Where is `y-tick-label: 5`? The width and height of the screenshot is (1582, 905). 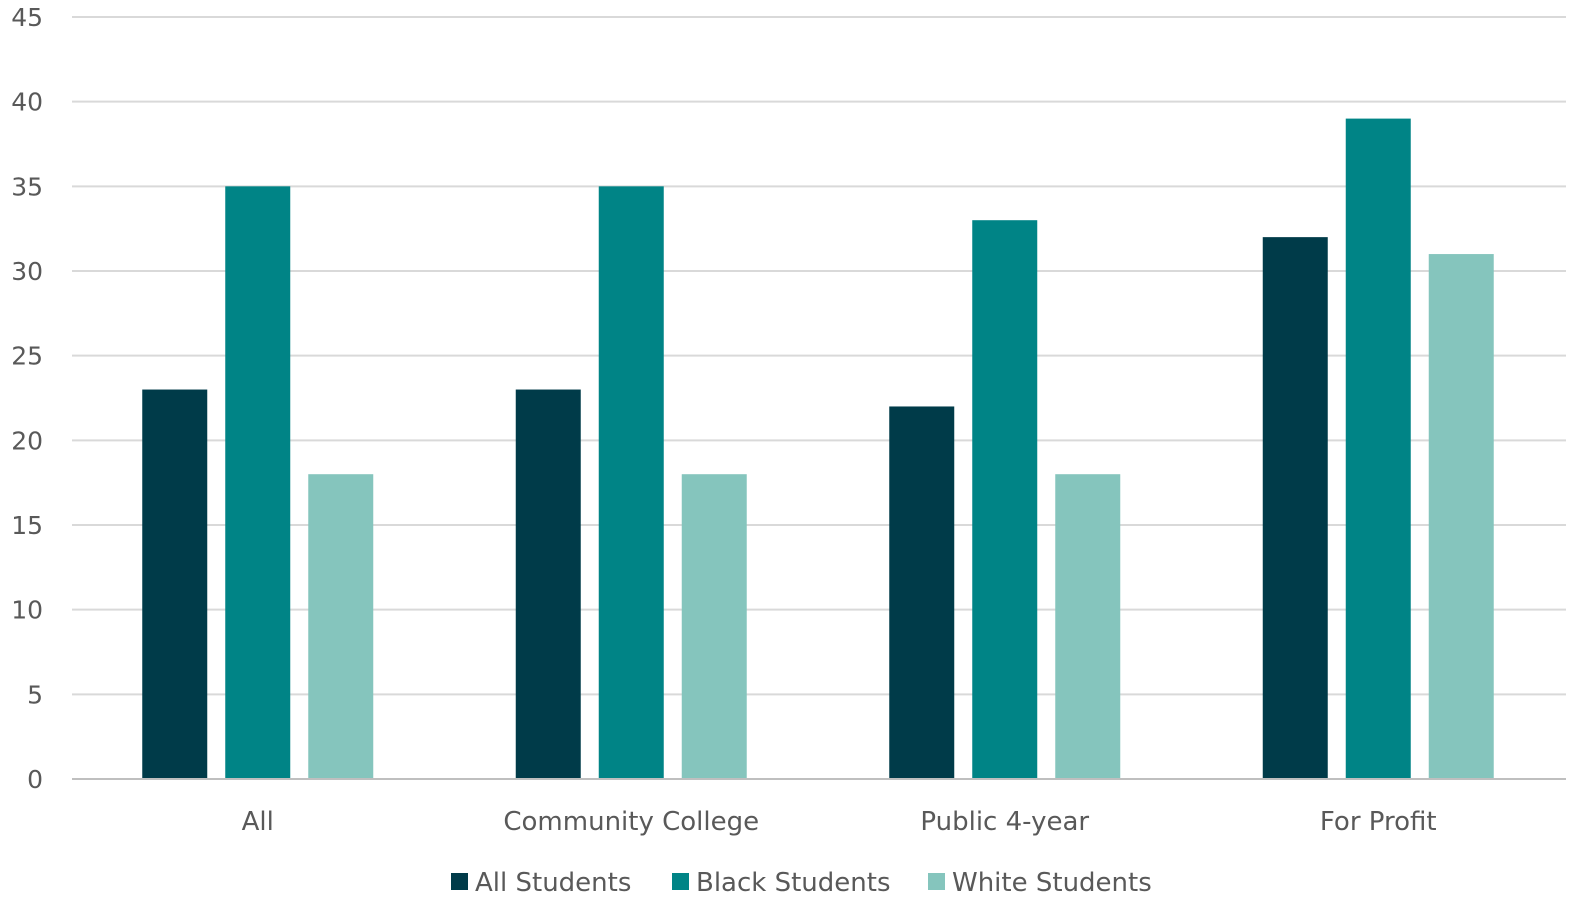 y-tick-label: 5 is located at coordinates (35, 694).